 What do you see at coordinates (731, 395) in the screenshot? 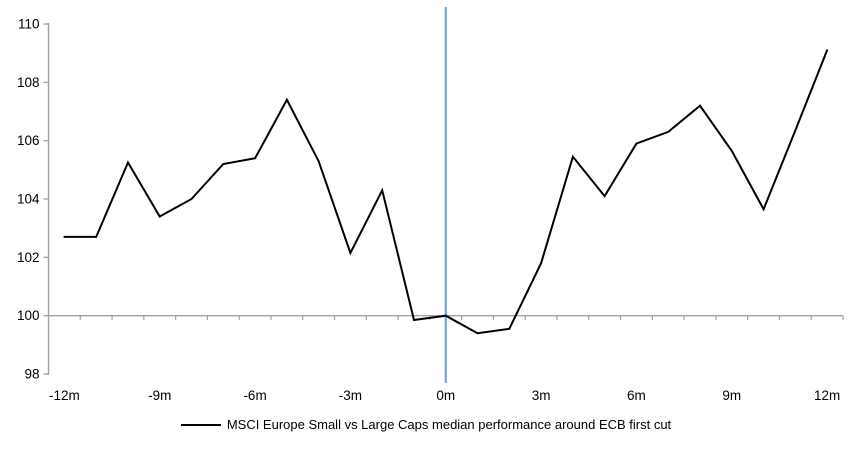
I see `x-tick-label: 9m` at bounding box center [731, 395].